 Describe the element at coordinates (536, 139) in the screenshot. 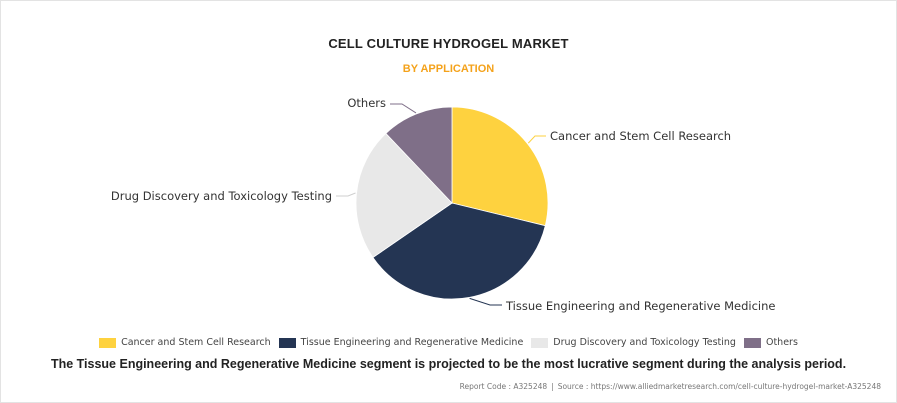

I see `leader-line-cancer` at that location.